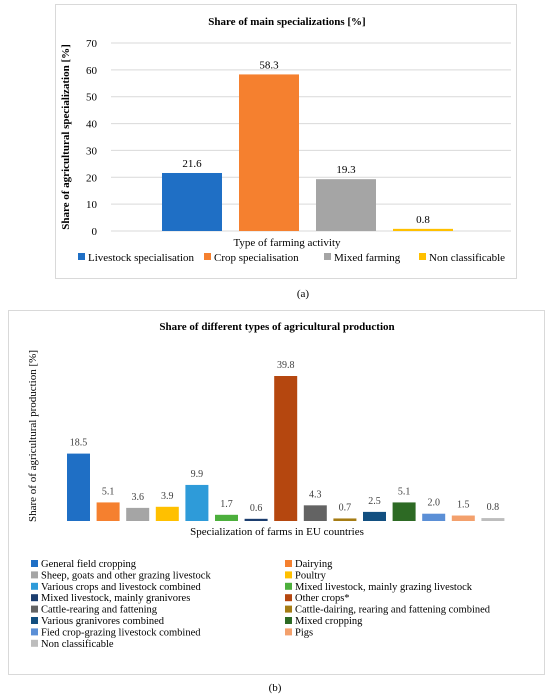 The width and height of the screenshot is (550, 698). I want to click on chart-a-legend-label: Livestock specialisation, so click(141, 258).